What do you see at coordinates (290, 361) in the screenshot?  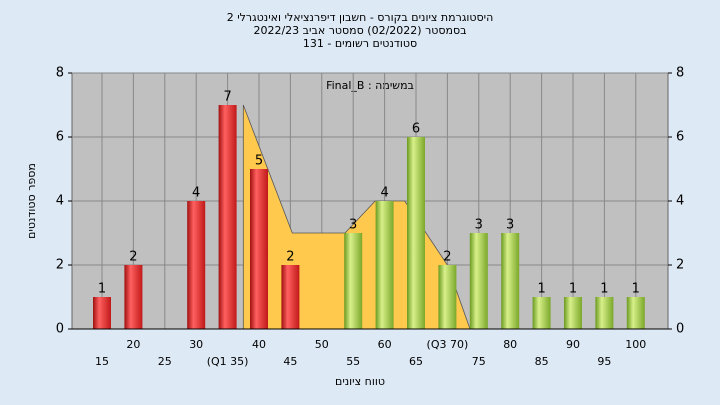 I see `x-tick-label: 45` at bounding box center [290, 361].